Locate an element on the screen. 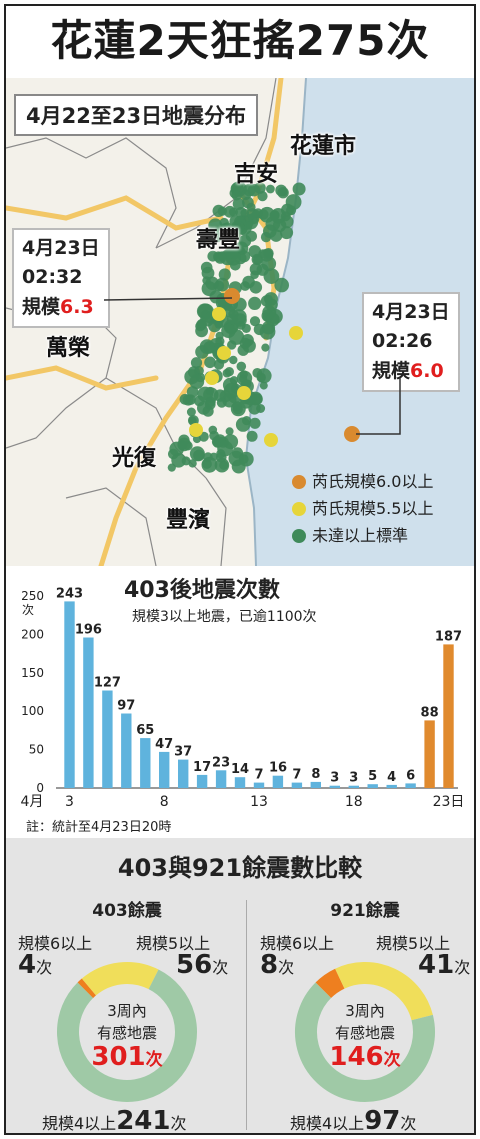 The width and height of the screenshot is (480, 1139). x-tick-label: 23日 is located at coordinates (449, 802).